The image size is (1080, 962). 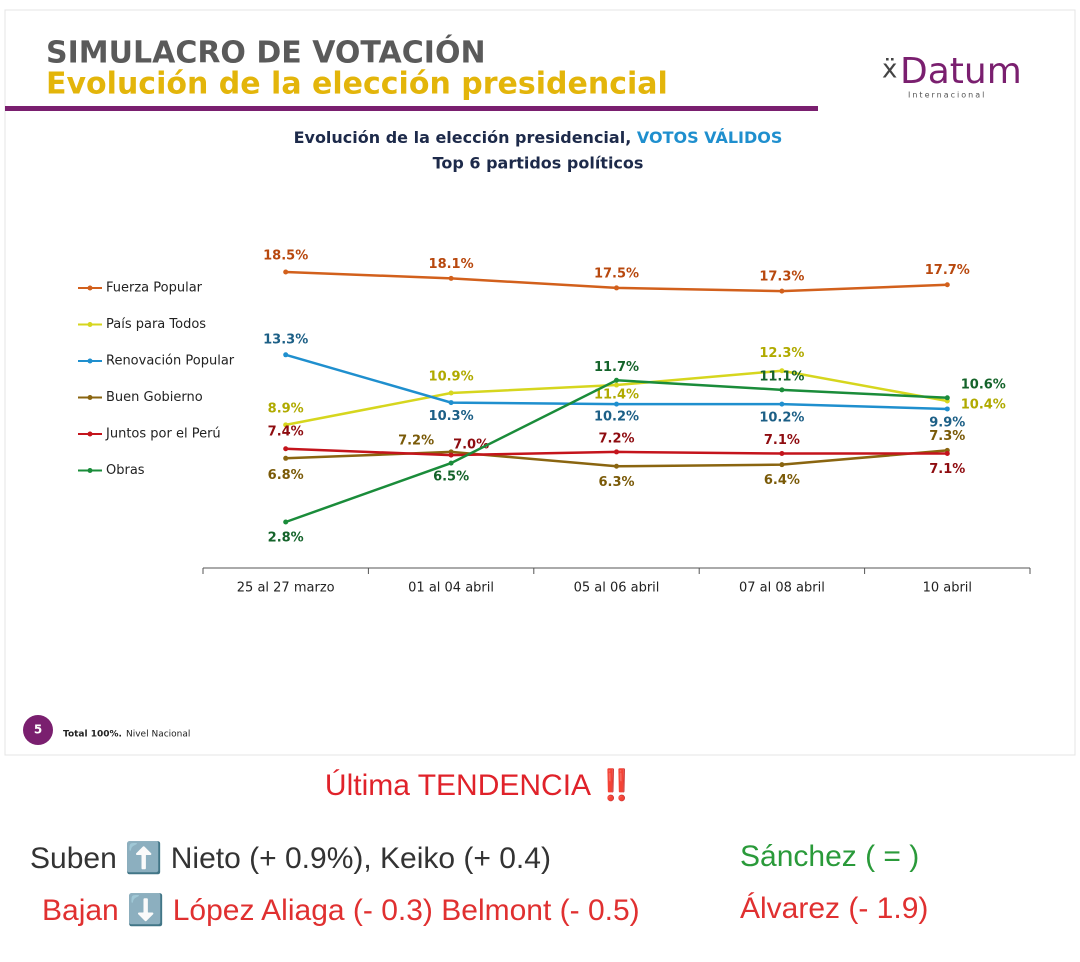 What do you see at coordinates (285, 256) in the screenshot?
I see `data-label: 18.5%` at bounding box center [285, 256].